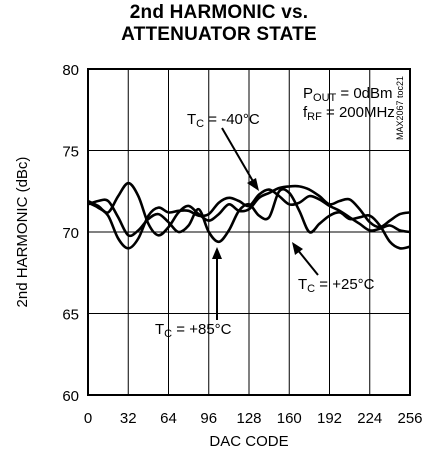 The image size is (438, 458). What do you see at coordinates (248, 418) in the screenshot?
I see `x-tick-label: 128` at bounding box center [248, 418].